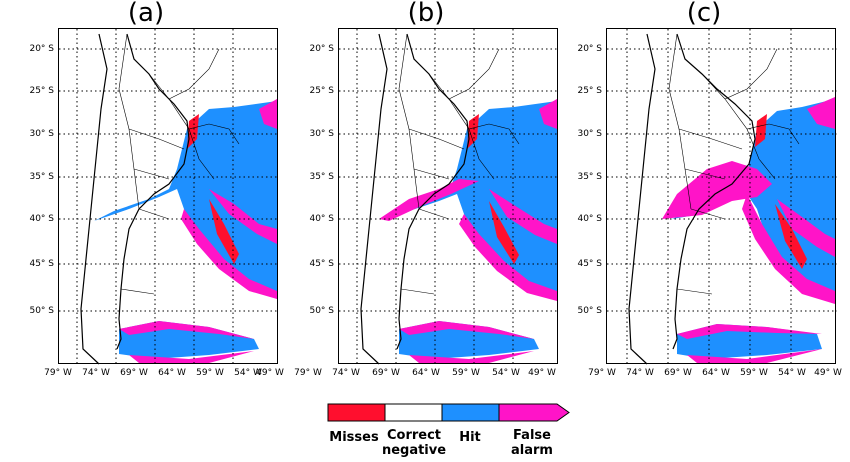  What do you see at coordinates (470, 437) in the screenshot?
I see `legend-label-hit: Hit` at bounding box center [470, 437].